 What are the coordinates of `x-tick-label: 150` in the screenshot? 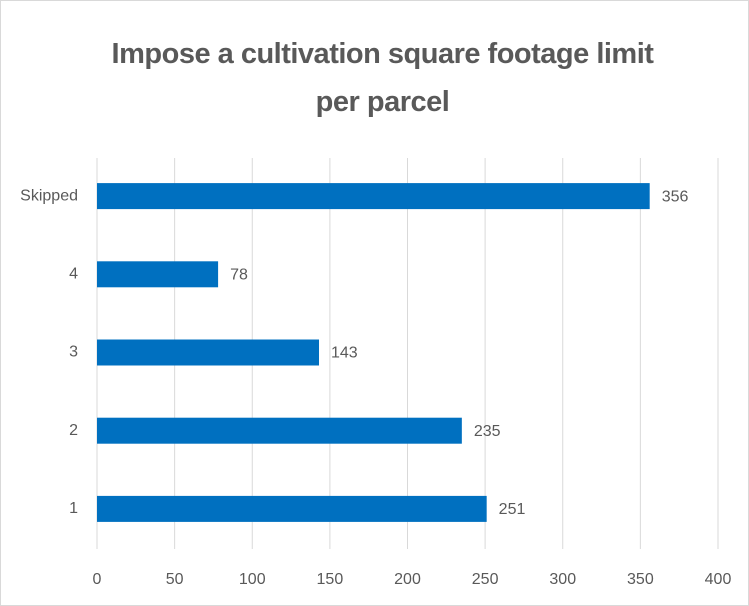 It's located at (330, 579).